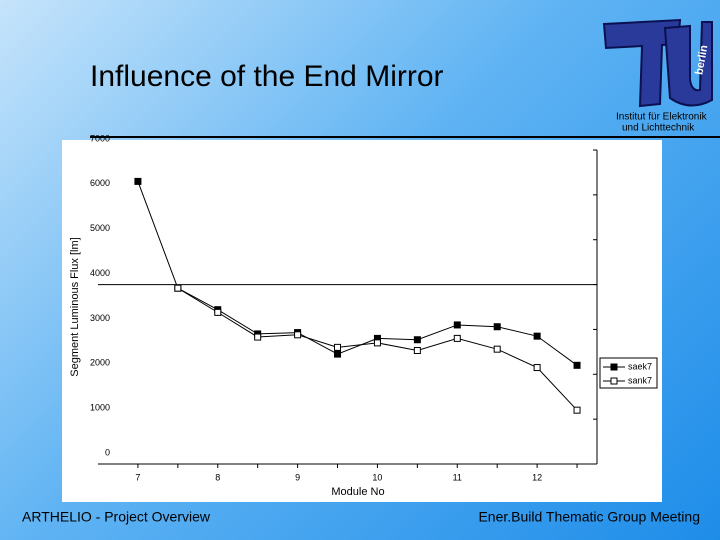 The height and width of the screenshot is (540, 720). What do you see at coordinates (537, 477) in the screenshot?
I see `x-tick-label: 12` at bounding box center [537, 477].